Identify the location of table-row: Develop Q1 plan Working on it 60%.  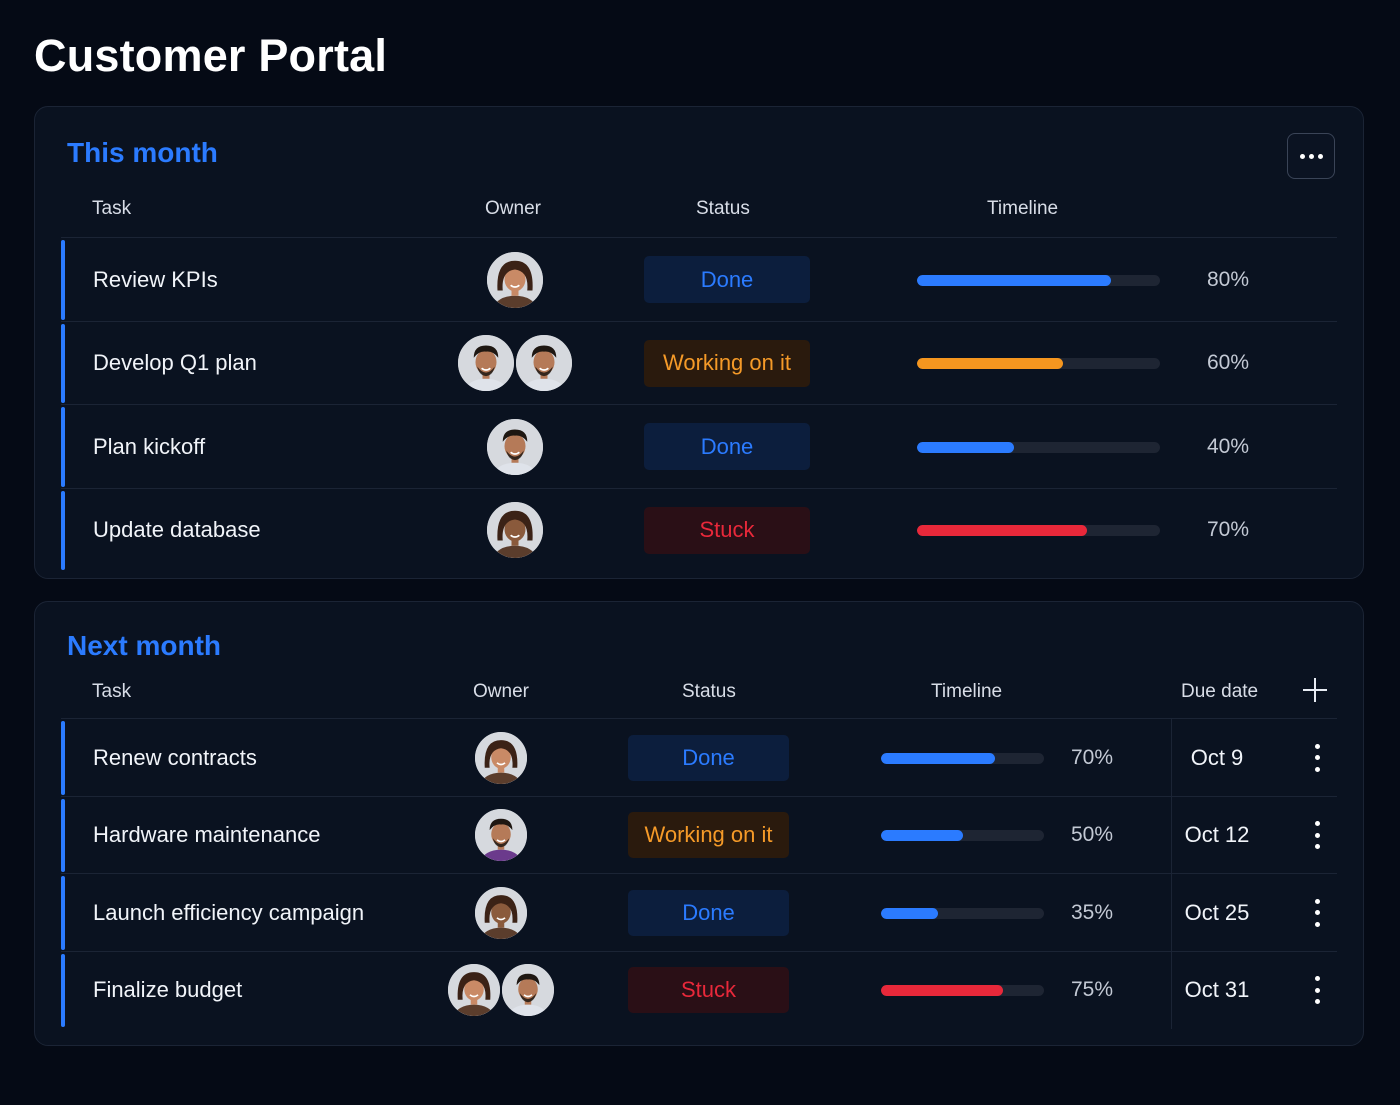
(699, 363).